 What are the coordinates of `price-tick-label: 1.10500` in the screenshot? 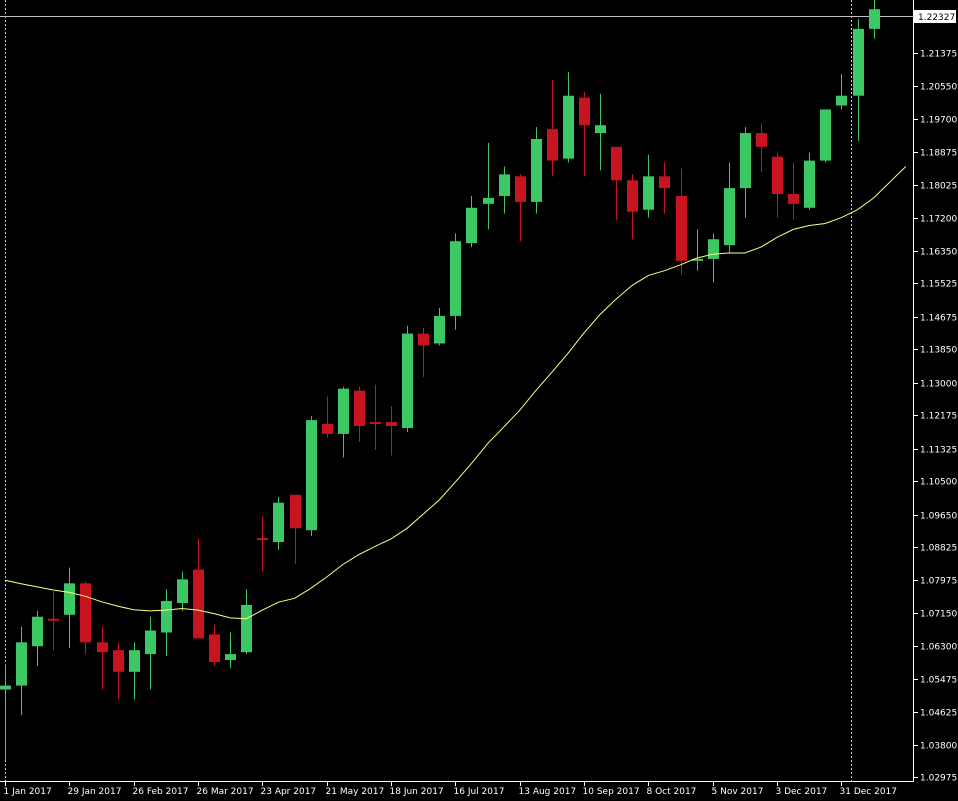 It's located at (938, 483).